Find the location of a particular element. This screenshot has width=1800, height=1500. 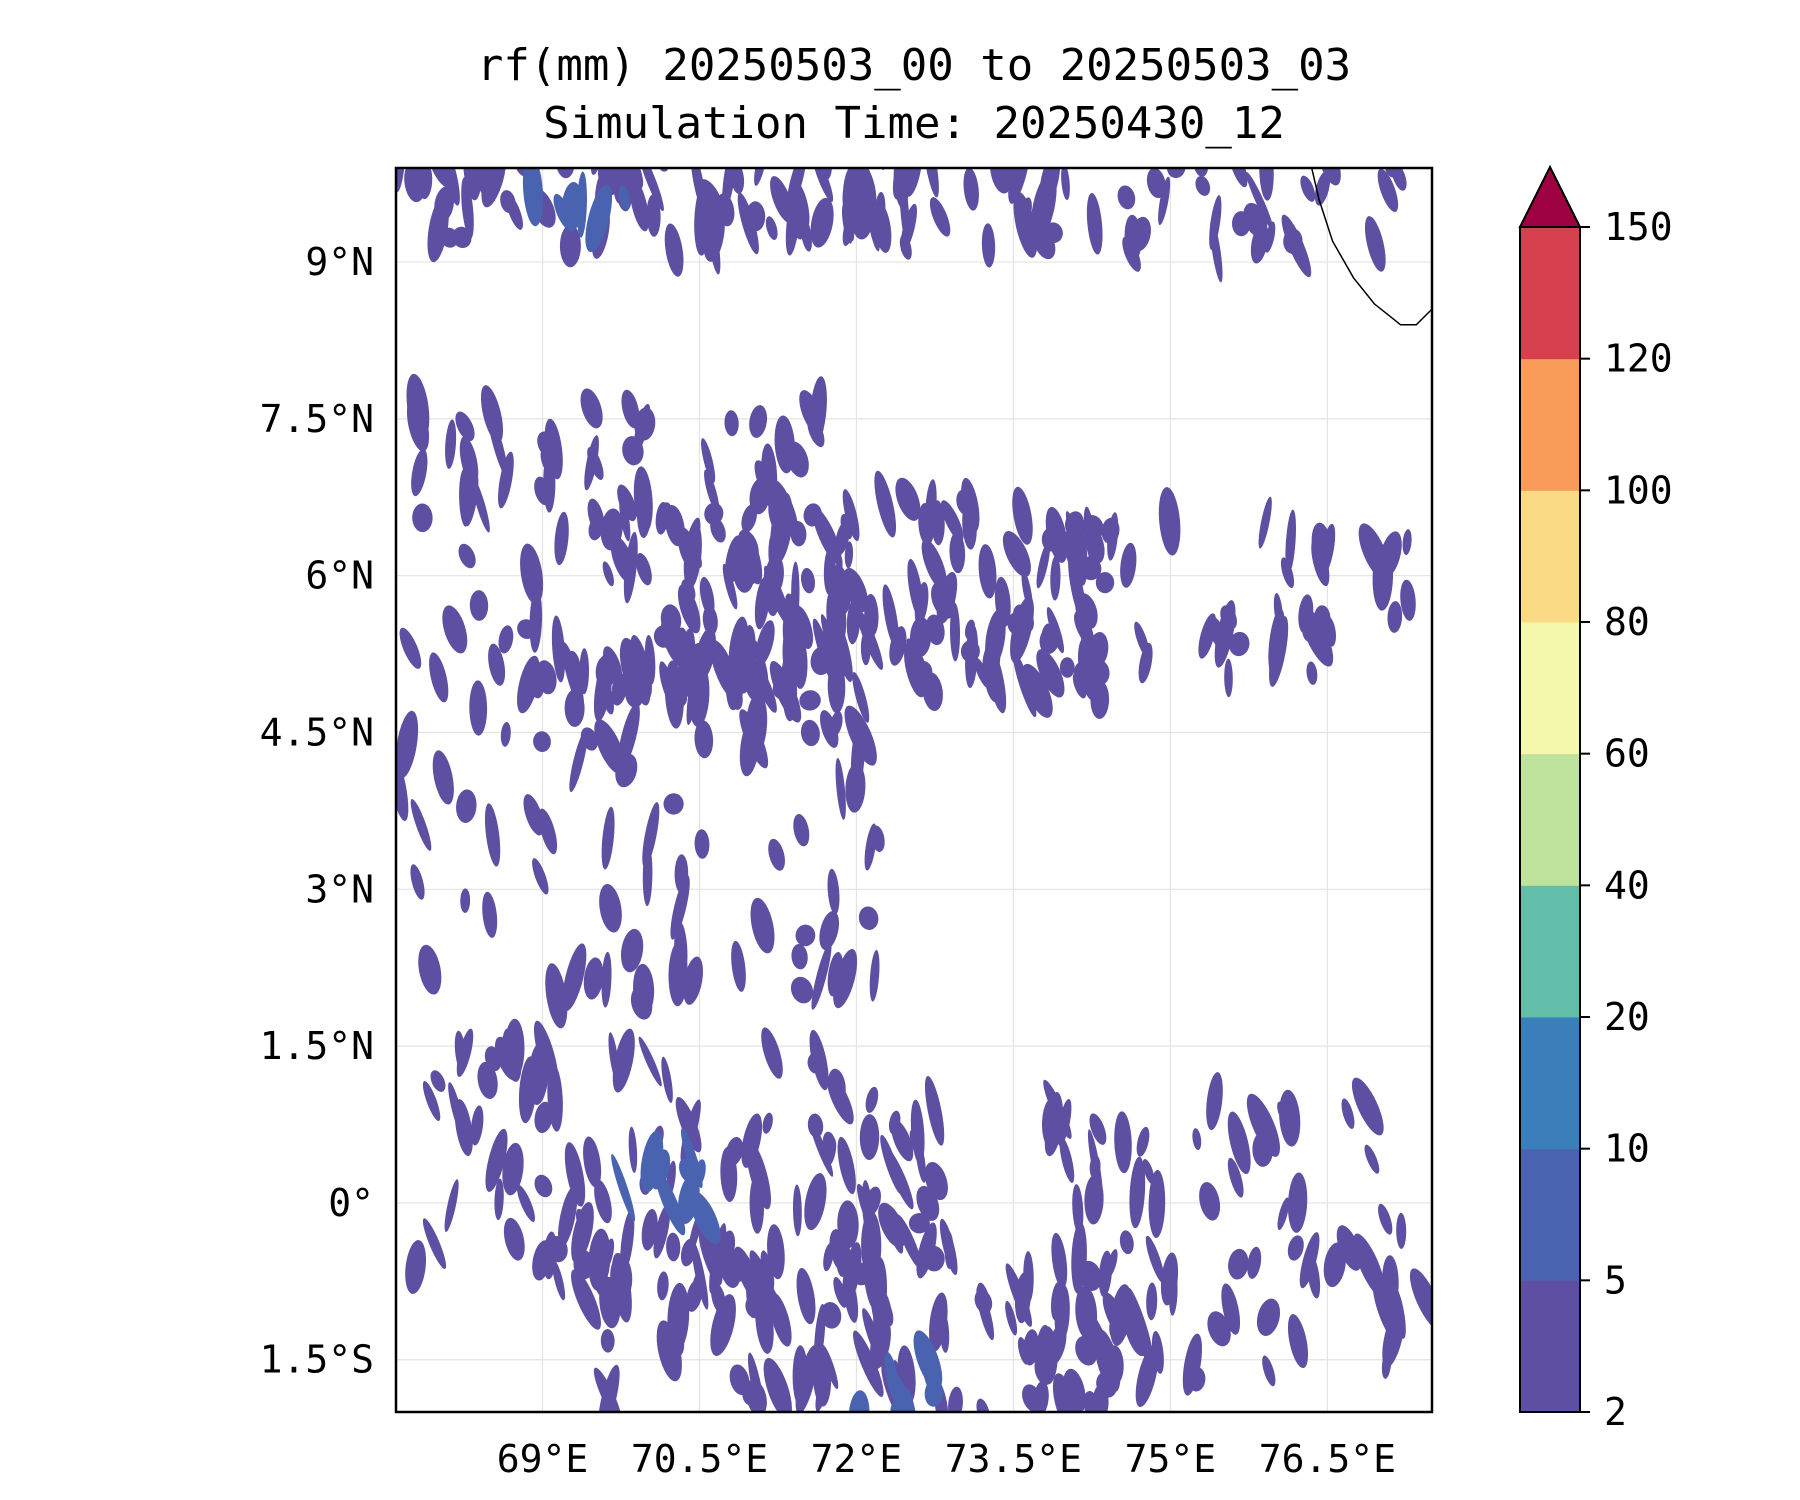

title-line-2: Simulation Time: 20250430_12 is located at coordinates (914, 123).